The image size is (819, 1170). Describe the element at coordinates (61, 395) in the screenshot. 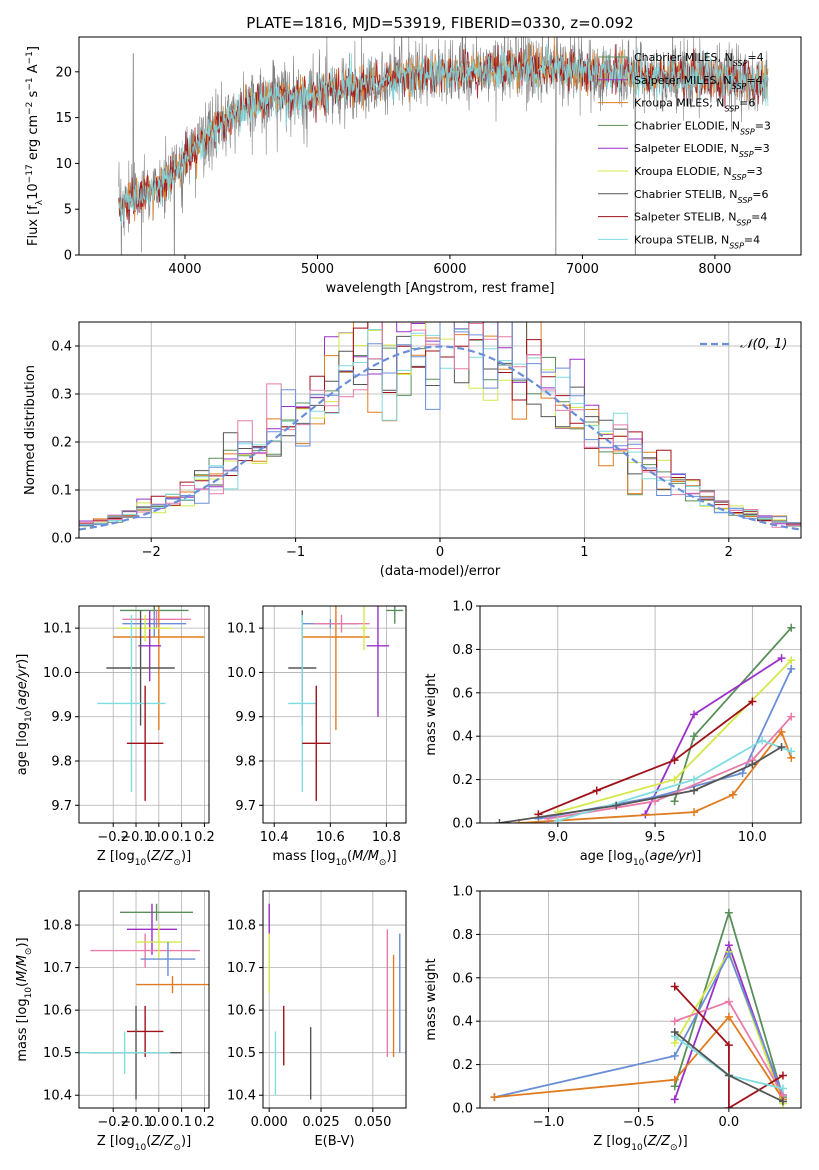

I see `y-tick-label: 0.3` at that location.